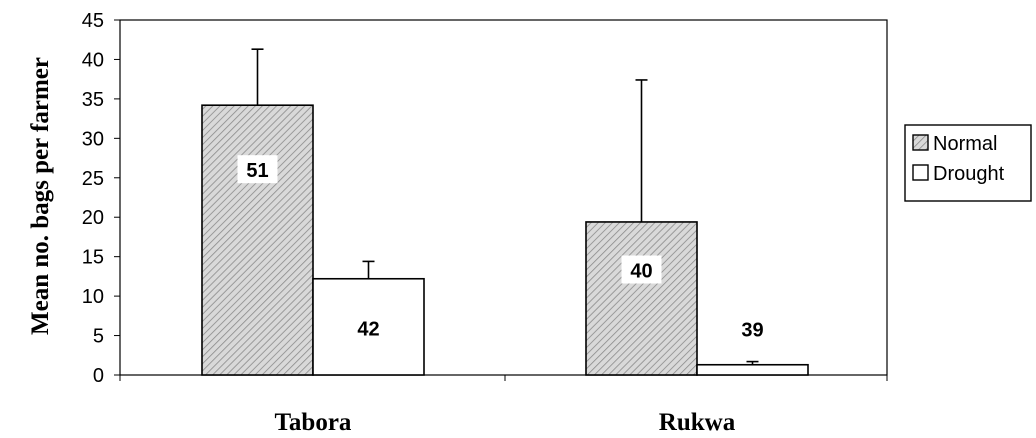 This screenshot has width=1036, height=438. I want to click on y-tick-label: 10, so click(93, 297).